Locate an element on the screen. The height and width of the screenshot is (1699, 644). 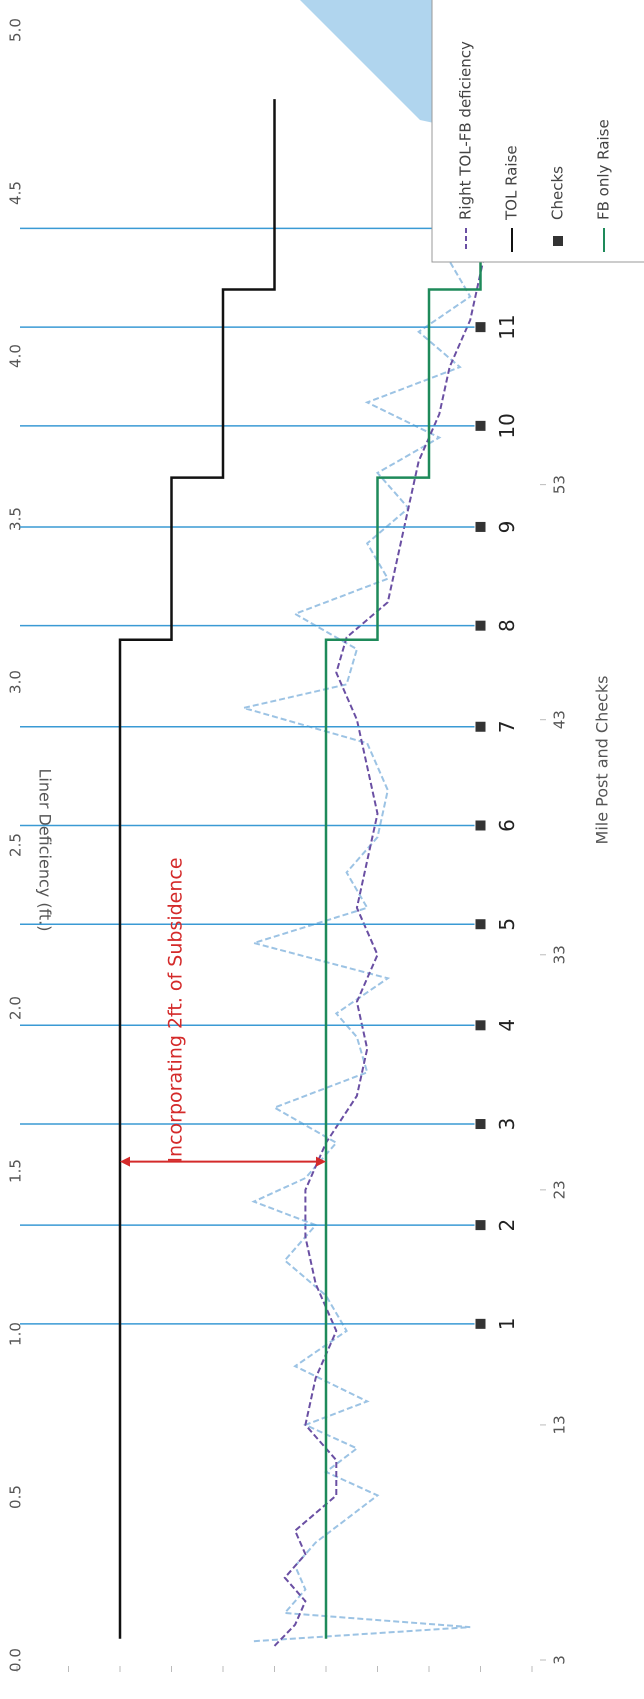
legend-label: Checks is located at coordinates (558, 193).